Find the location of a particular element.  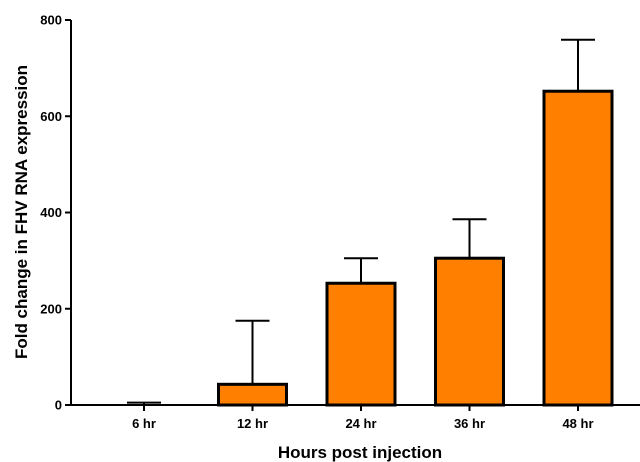

x-tick-label: 6 hr is located at coordinates (144, 423).